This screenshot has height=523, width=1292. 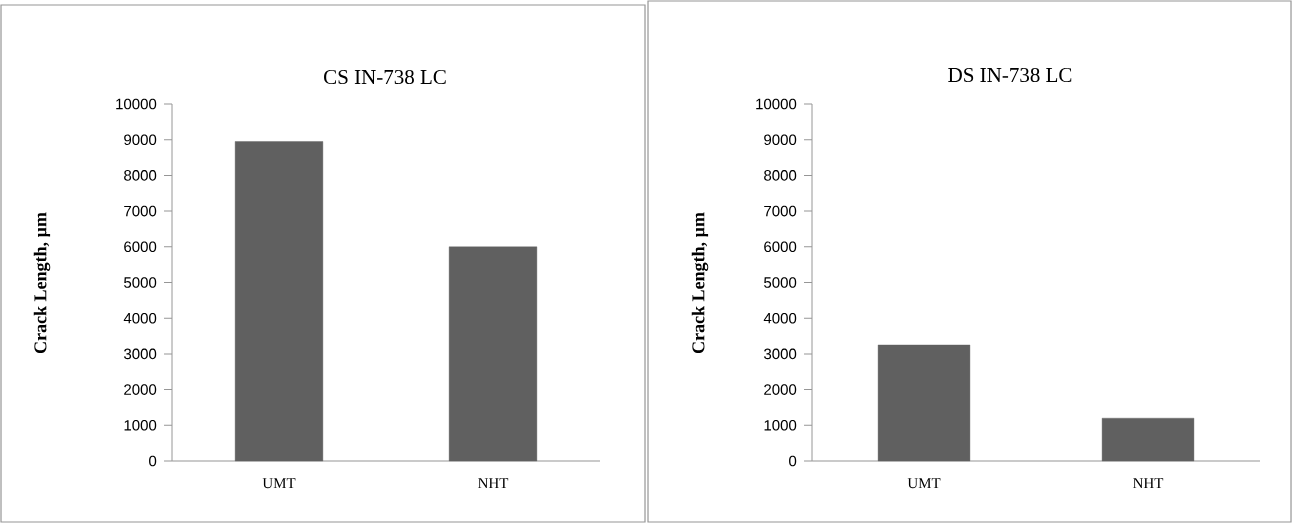 I want to click on chart-title: CS IN-738 LC, so click(x=385, y=77).